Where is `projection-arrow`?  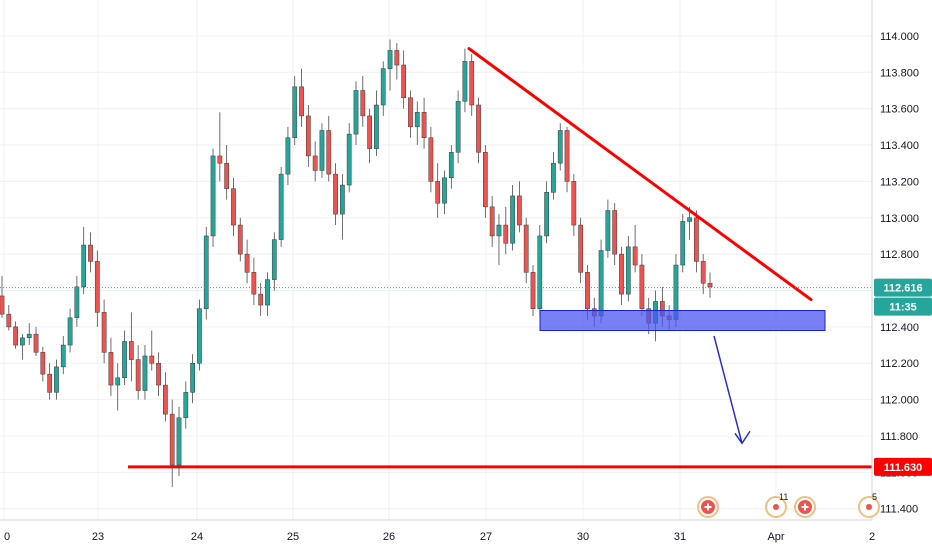 projection-arrow is located at coordinates (732, 390).